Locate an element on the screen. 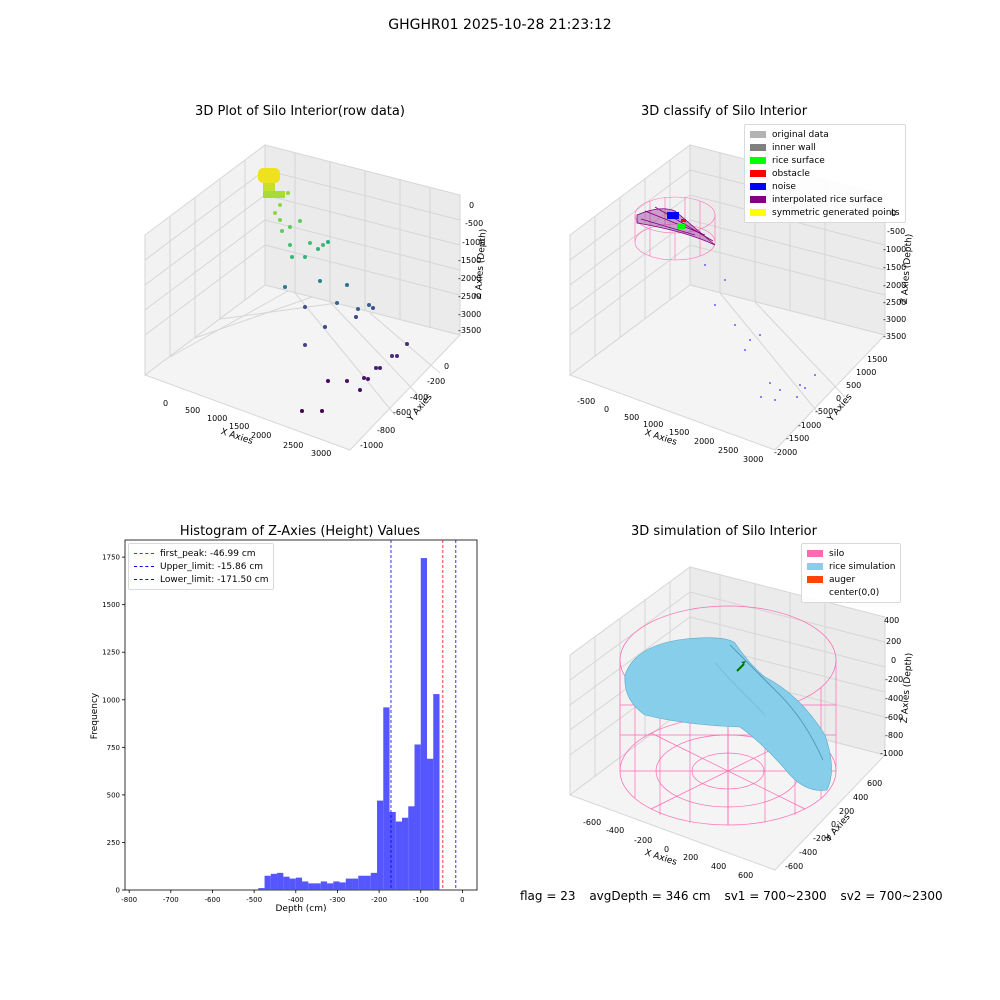 The width and height of the screenshot is (1000, 1000). z-tick: -1000 is located at coordinates (474, 242).